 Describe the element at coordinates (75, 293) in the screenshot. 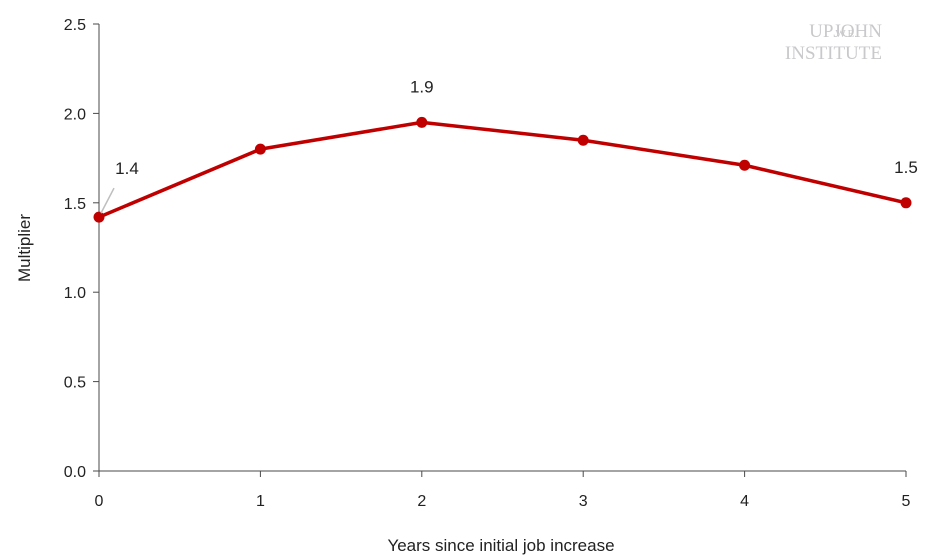

I see `y-tick-label: 1.0` at that location.